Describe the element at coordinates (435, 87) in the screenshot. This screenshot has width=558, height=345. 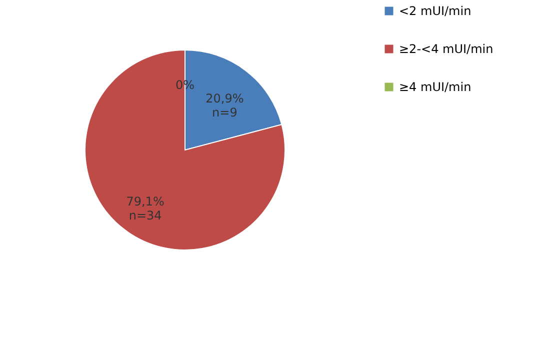
I see `legend-label: ≥4 mUI/min` at that location.